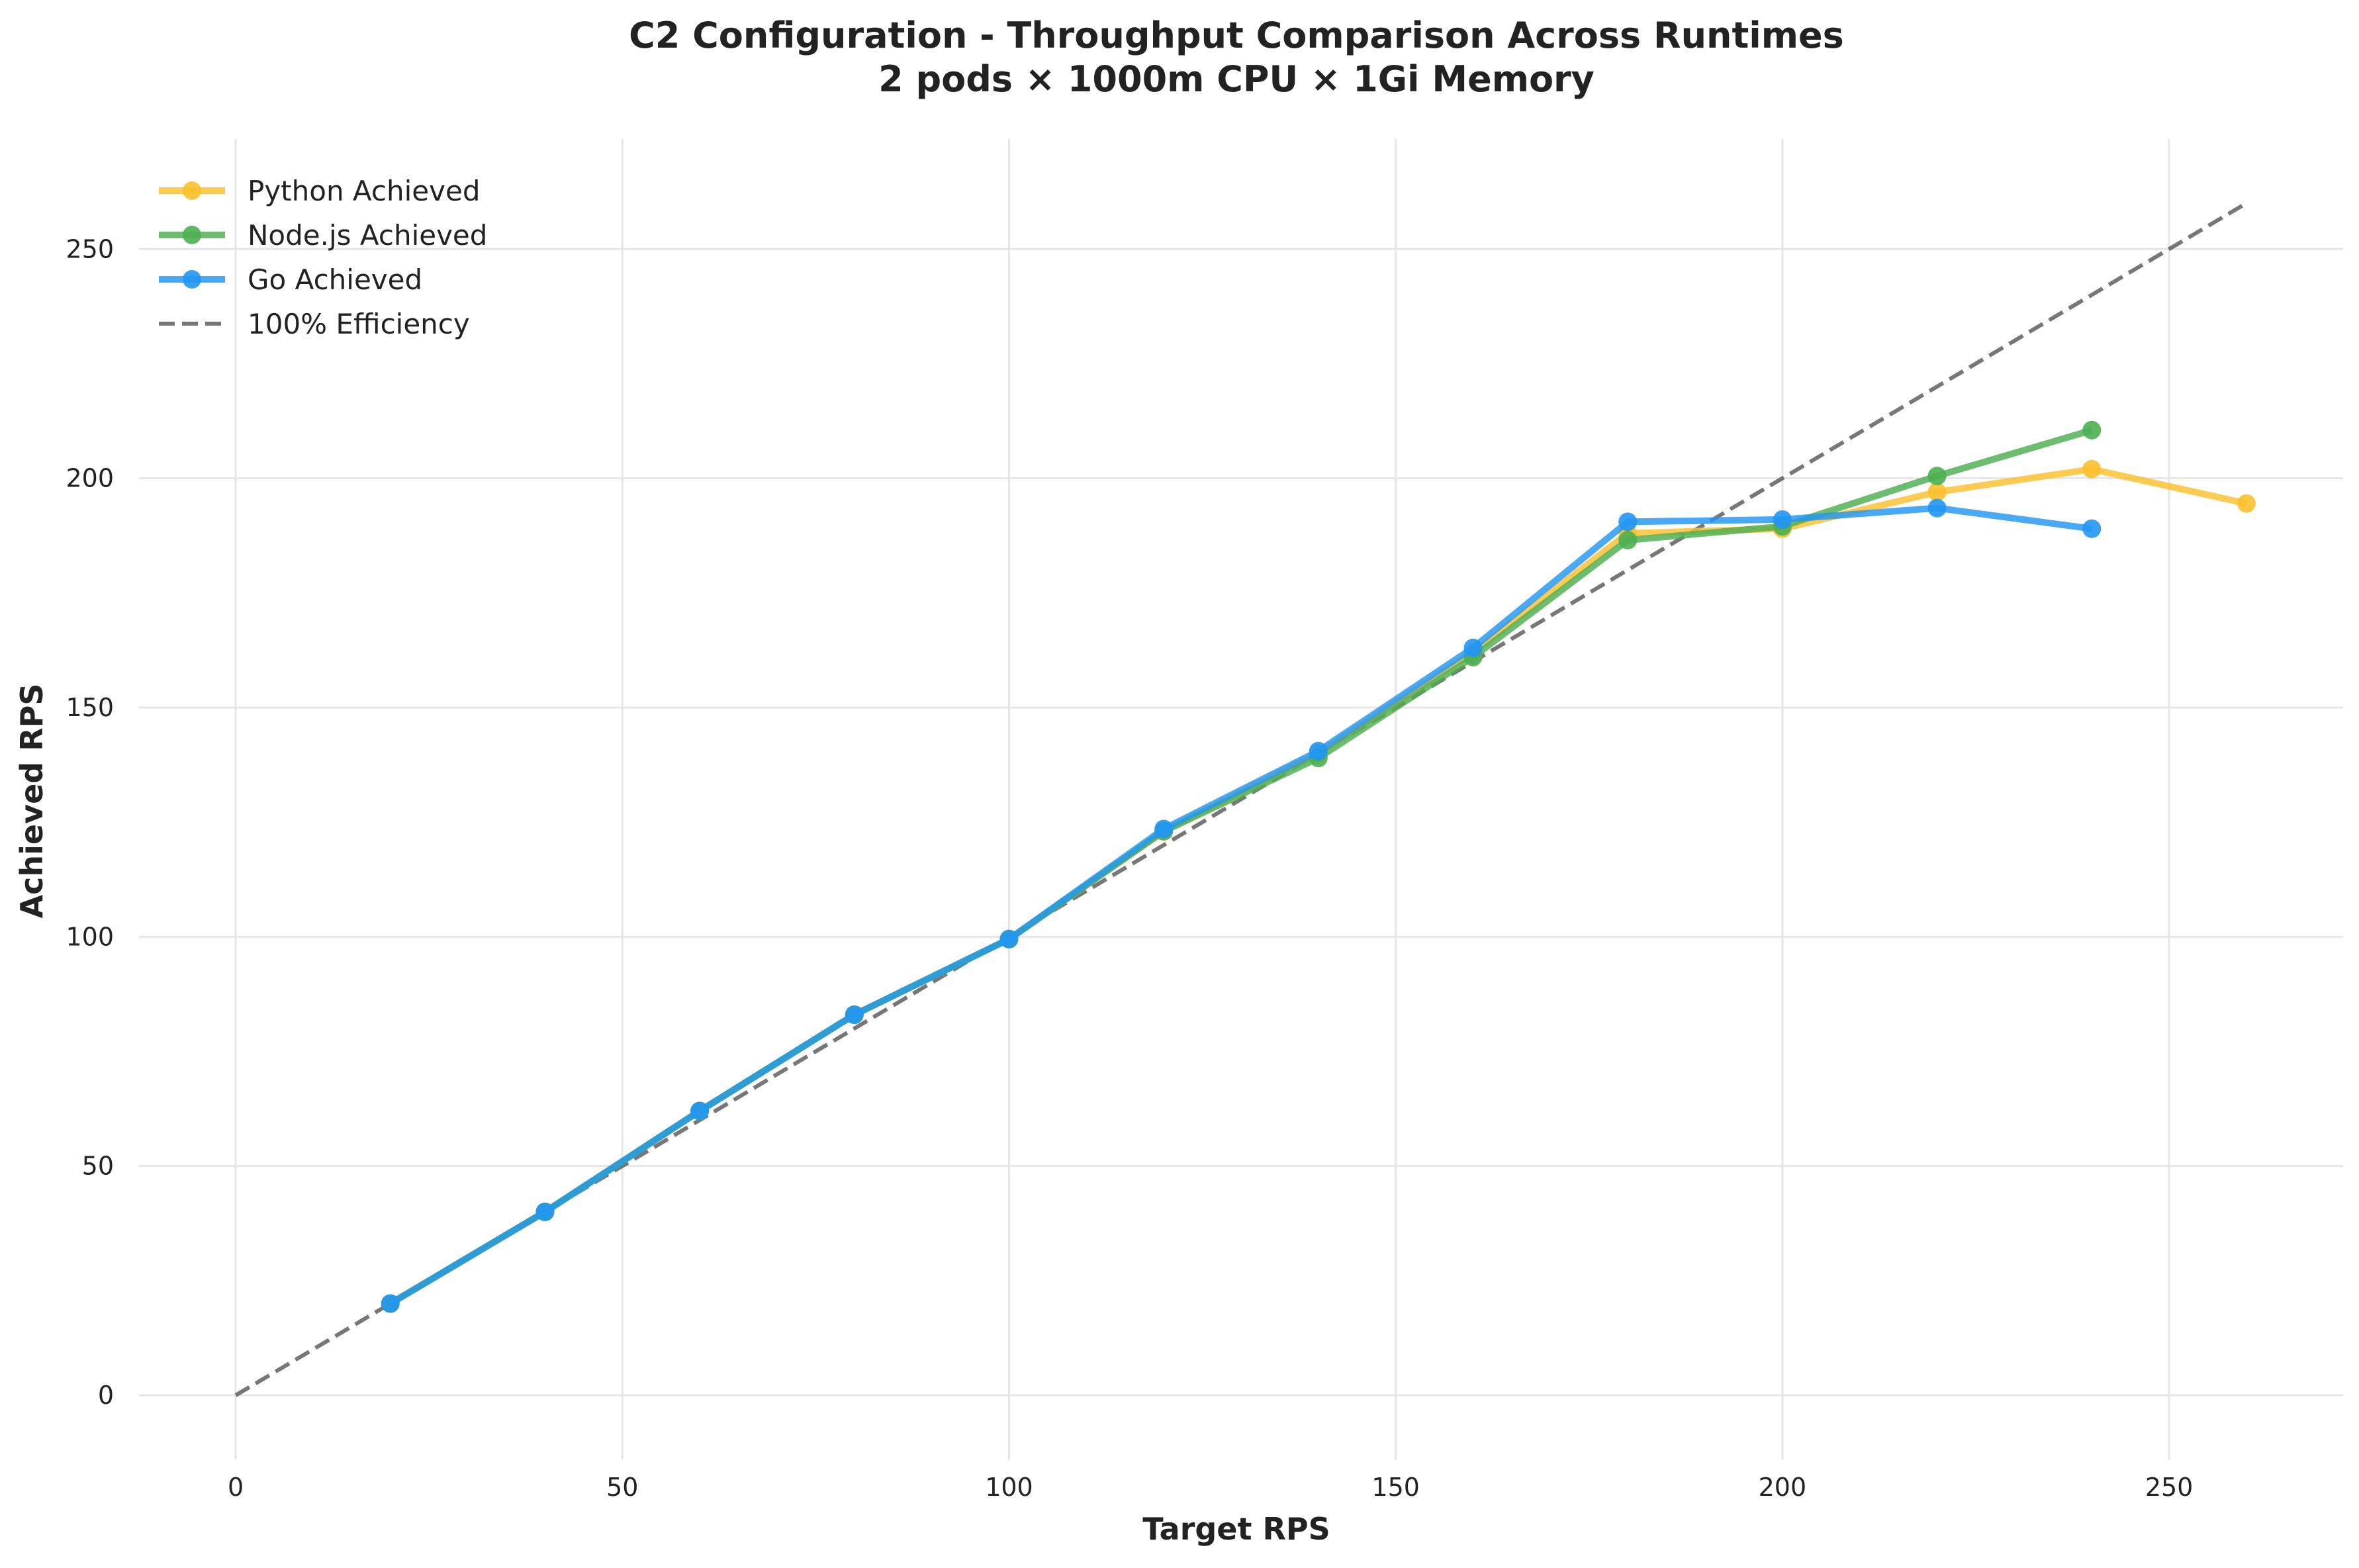 This screenshot has height=1568, width=2359. What do you see at coordinates (2169, 1487) in the screenshot?
I see `x-tick-label: 250` at bounding box center [2169, 1487].